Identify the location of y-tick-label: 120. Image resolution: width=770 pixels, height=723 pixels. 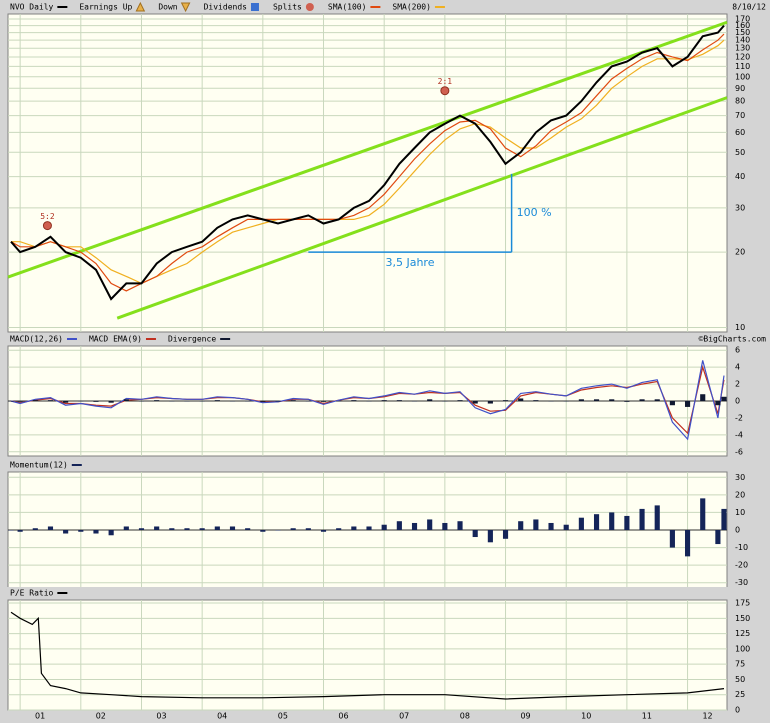
(742, 56).